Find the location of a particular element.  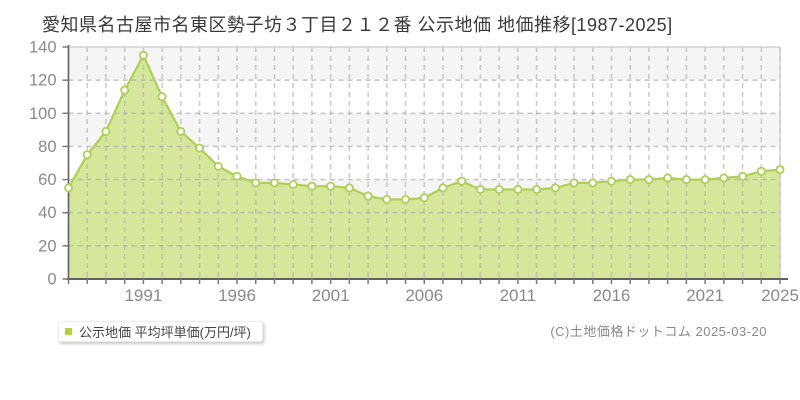

data-point-2013 is located at coordinates (555, 188).